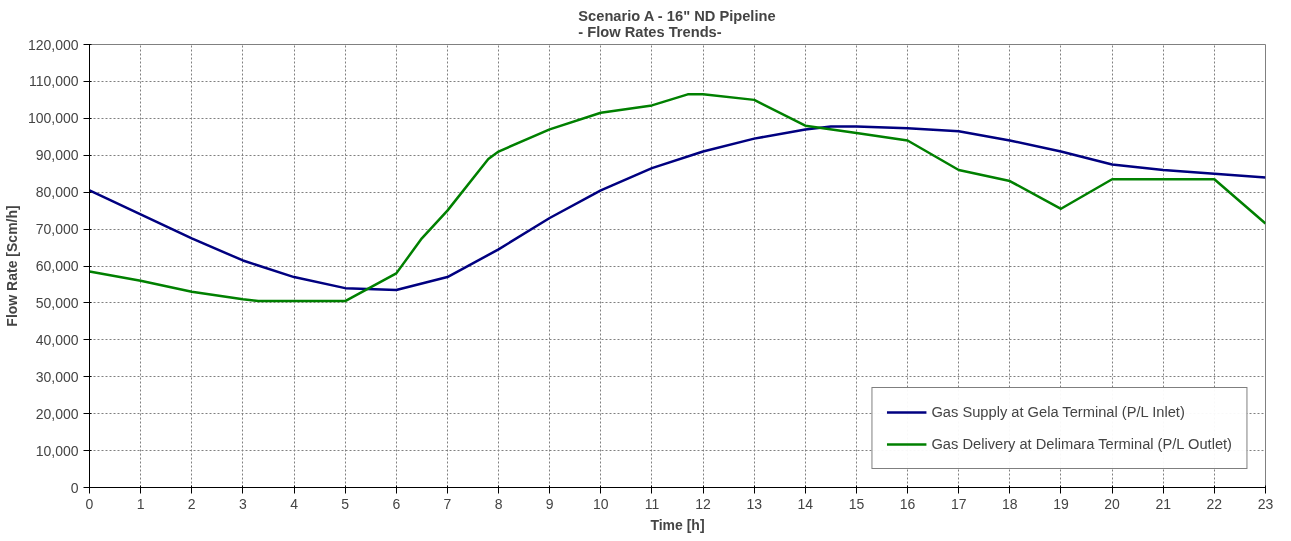 Image resolution: width=1291 pixels, height=541 pixels. What do you see at coordinates (1058, 412) in the screenshot?
I see `legend-label: Gas Supply at Gela Terminal (P/L Inlet)` at bounding box center [1058, 412].